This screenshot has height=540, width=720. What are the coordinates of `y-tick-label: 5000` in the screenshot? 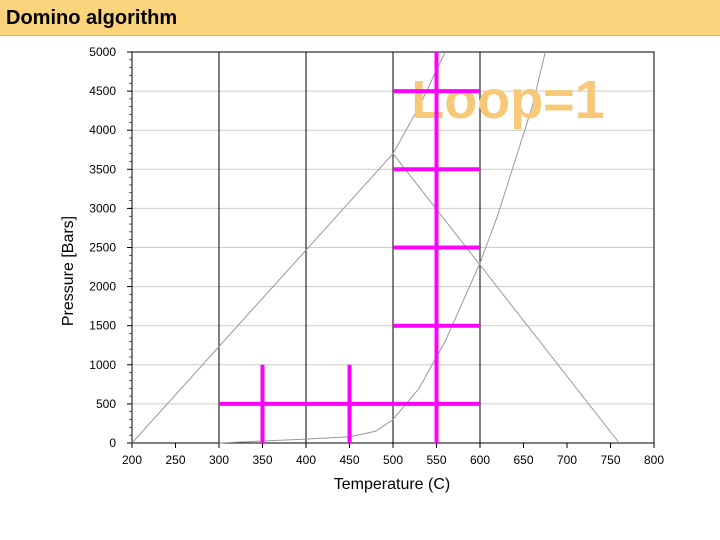 It's located at (102, 52).